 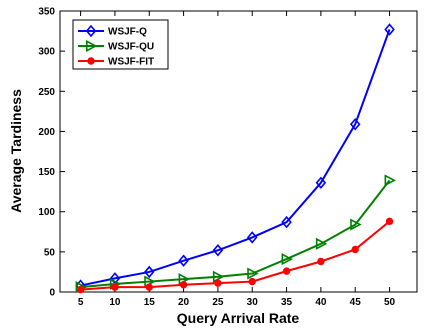 What do you see at coordinates (46, 212) in the screenshot?
I see `y-tick-label: 100` at bounding box center [46, 212].